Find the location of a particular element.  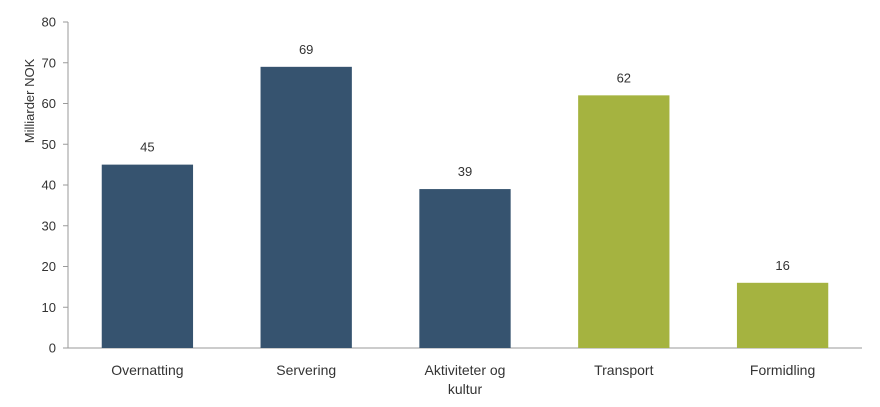

category-label: Aktiviteter og kultur is located at coordinates (465, 379).